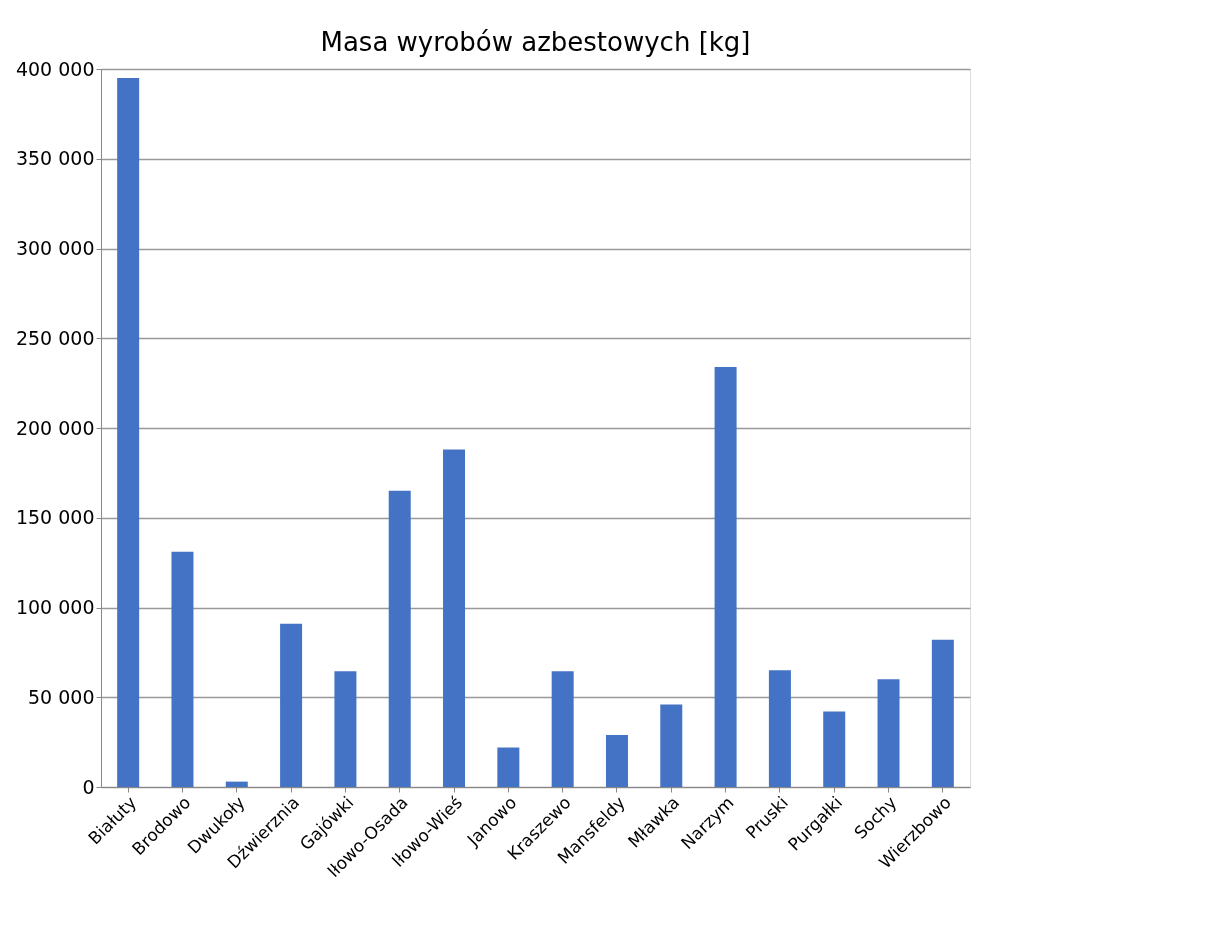  I want to click on y-tick-label: 50 000, so click(61, 696).